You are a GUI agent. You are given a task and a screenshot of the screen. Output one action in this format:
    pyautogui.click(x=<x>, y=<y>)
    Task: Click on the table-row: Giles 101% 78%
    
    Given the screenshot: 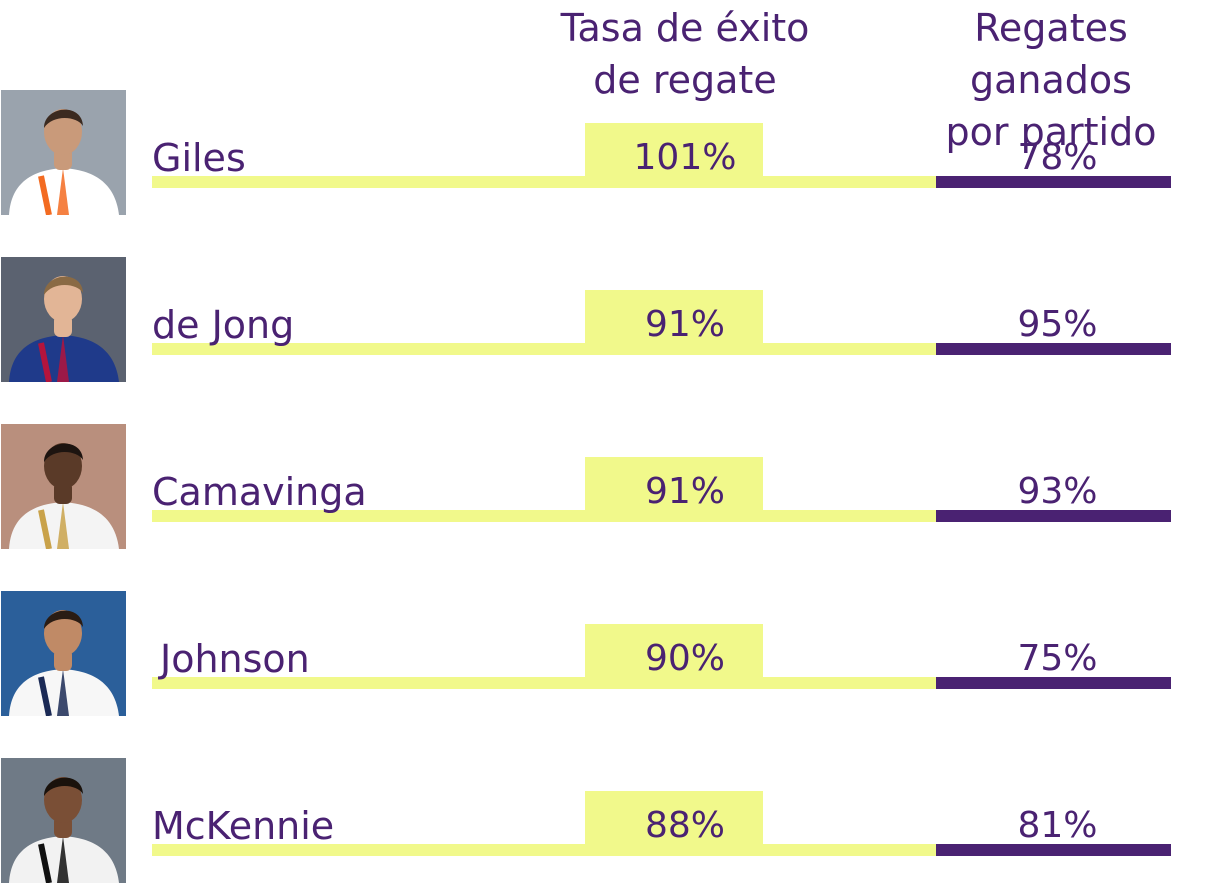 What is the action you would take?
    pyautogui.click(x=603, y=153)
    